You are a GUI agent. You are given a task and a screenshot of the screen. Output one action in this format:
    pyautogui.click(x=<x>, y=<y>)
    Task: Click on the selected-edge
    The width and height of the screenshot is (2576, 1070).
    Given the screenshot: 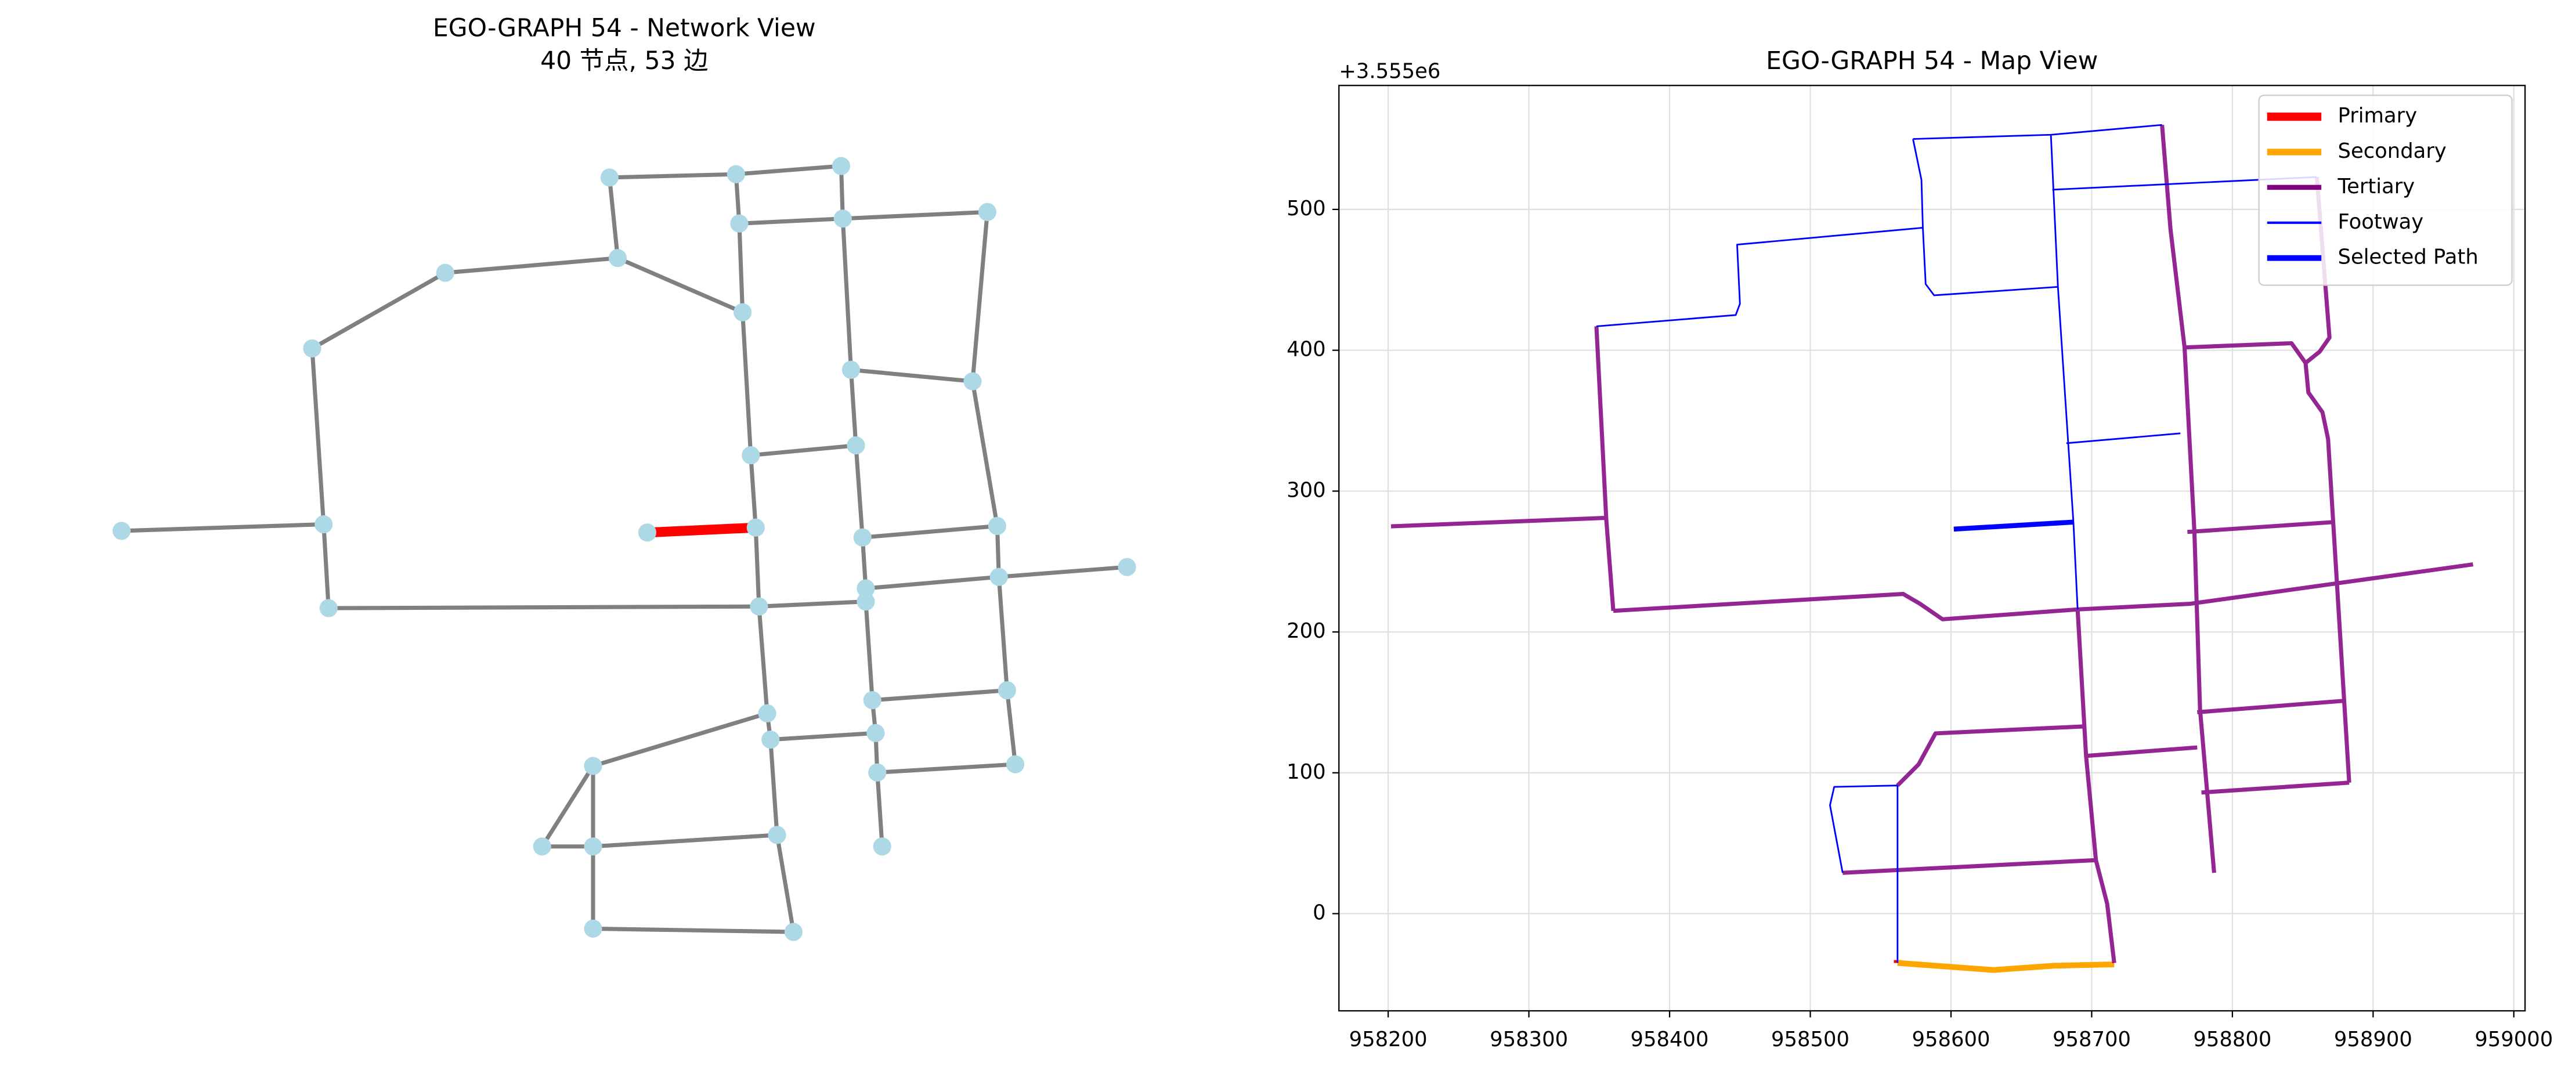 What is the action you would take?
    pyautogui.click(x=701, y=530)
    